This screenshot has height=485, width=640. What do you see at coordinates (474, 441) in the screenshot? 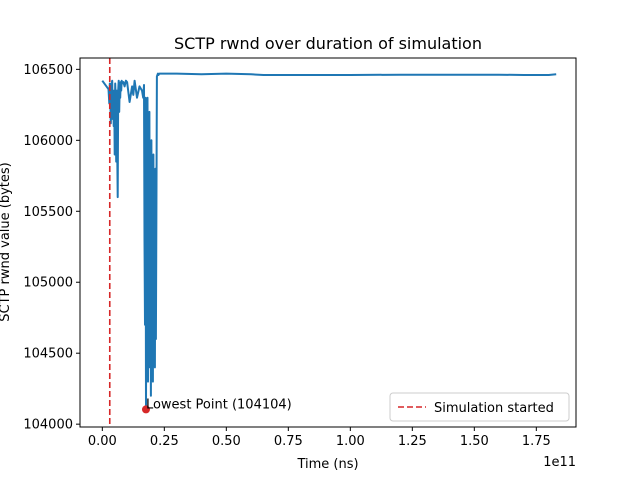
I see `x-tick-label: 1.50` at bounding box center [474, 441].